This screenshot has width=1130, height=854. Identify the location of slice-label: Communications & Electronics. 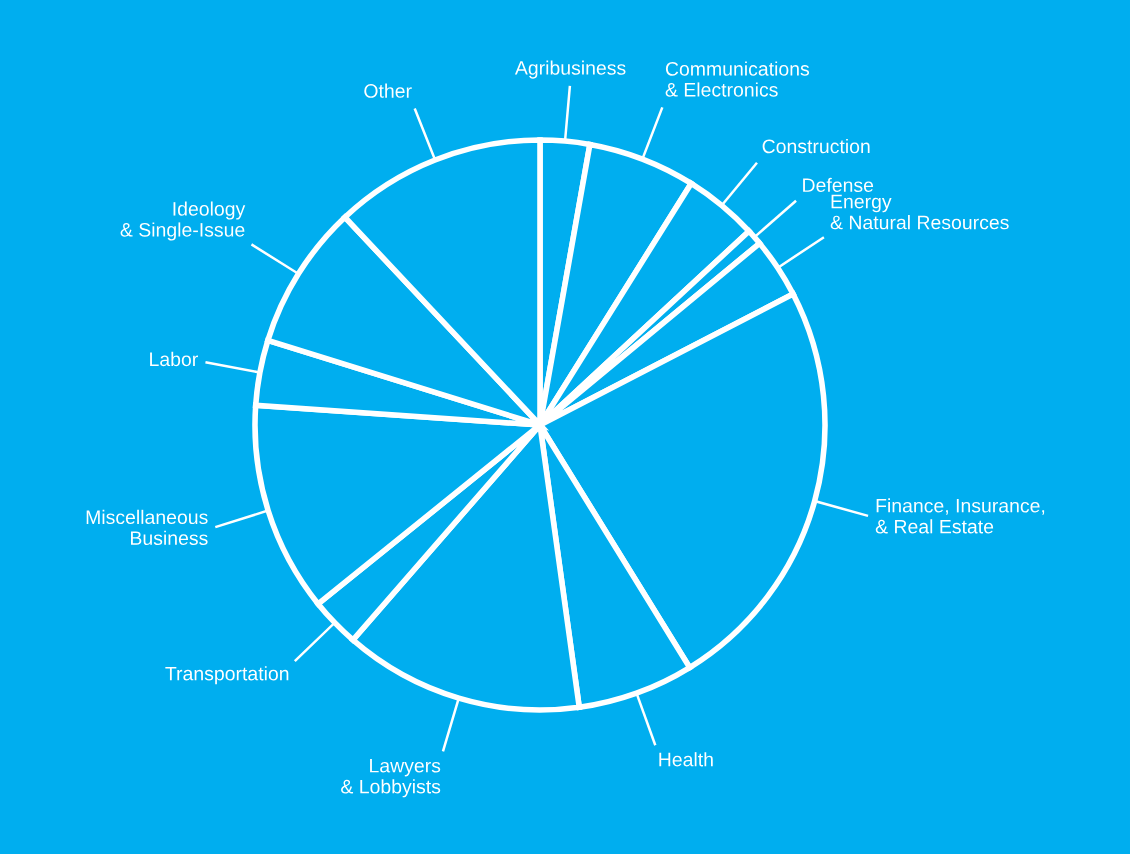
(737, 79).